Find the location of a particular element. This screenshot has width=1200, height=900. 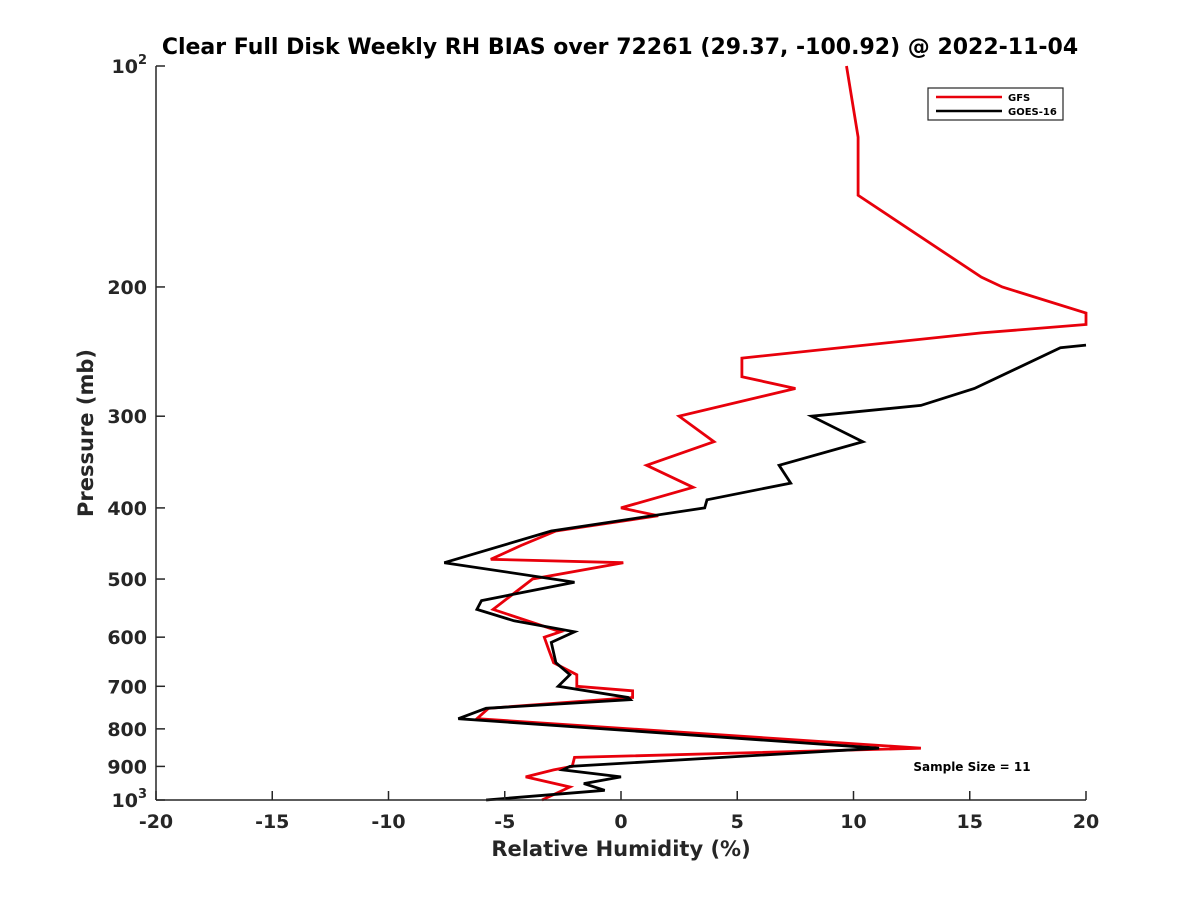

legend-label-gfs: GFS is located at coordinates (1019, 98).